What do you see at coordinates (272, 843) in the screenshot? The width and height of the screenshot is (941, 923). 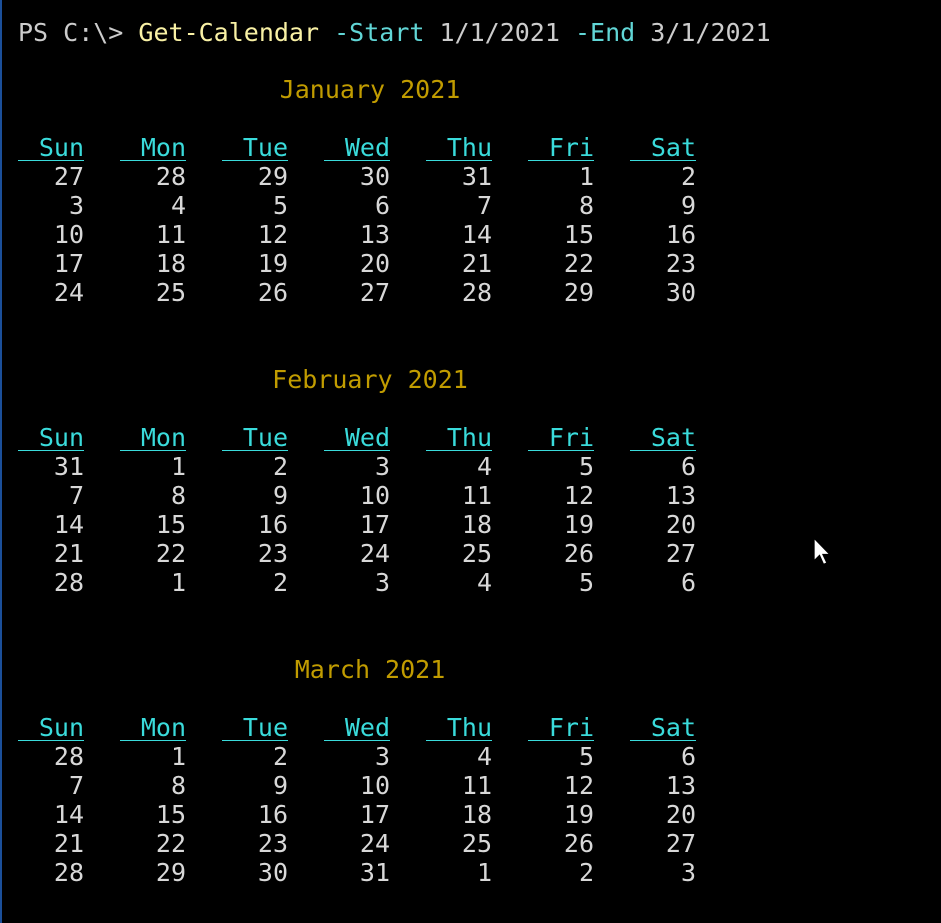 I see `day-cell: 23` at bounding box center [272, 843].